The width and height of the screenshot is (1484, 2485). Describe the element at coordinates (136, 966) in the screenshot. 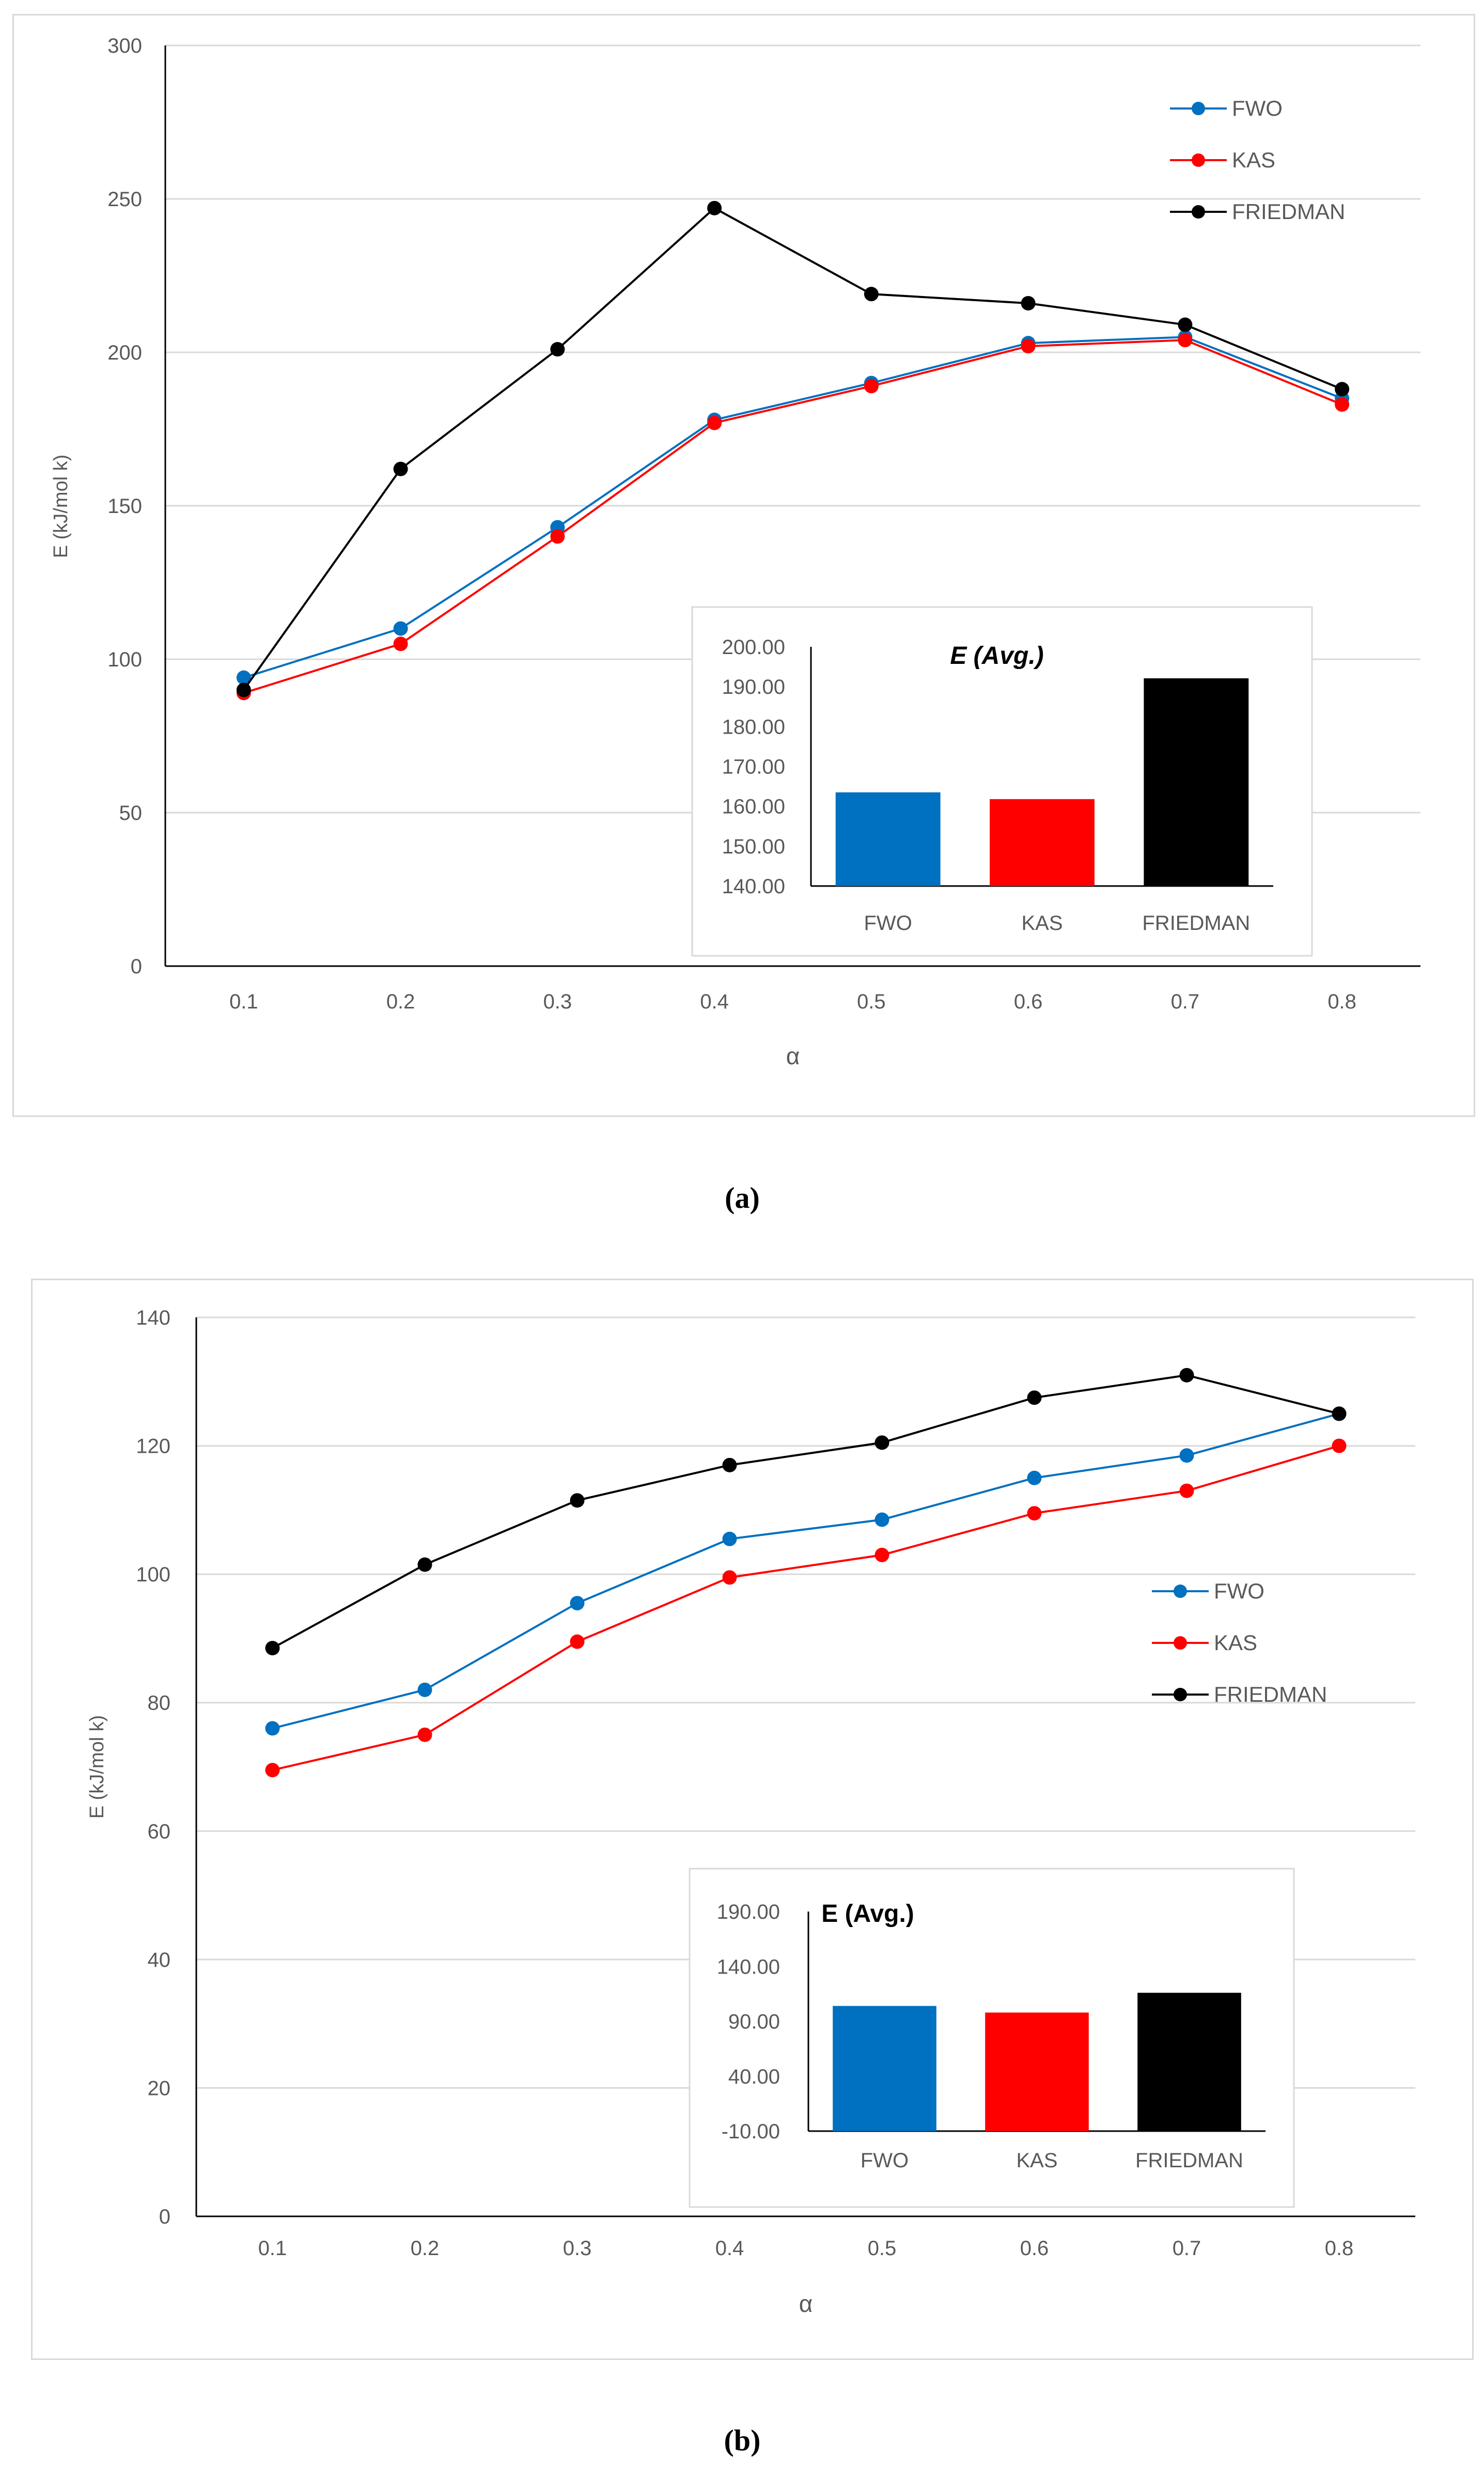

I see `y-tick-label: 0` at that location.